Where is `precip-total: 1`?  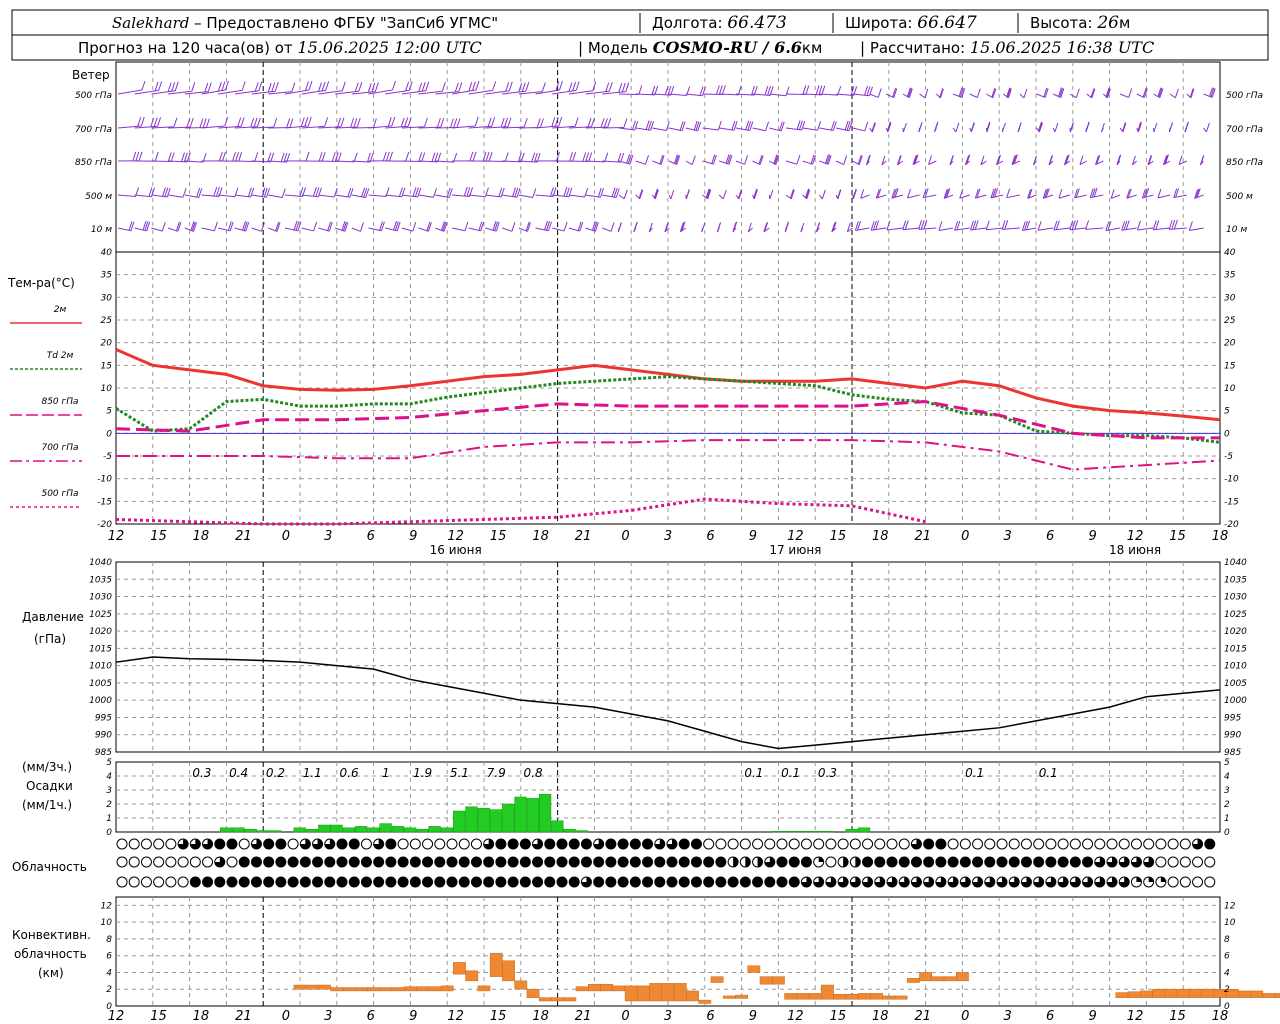
precip-total: 1 is located at coordinates (386, 773).